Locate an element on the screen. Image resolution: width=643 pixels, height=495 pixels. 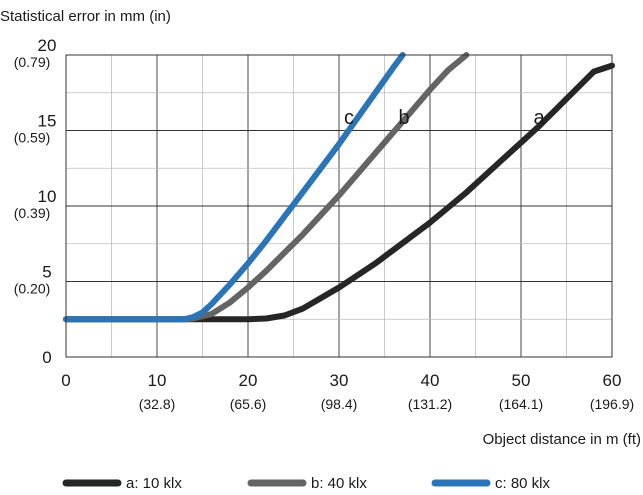
y-tick-sublabel: (0.39) is located at coordinates (32, 213).